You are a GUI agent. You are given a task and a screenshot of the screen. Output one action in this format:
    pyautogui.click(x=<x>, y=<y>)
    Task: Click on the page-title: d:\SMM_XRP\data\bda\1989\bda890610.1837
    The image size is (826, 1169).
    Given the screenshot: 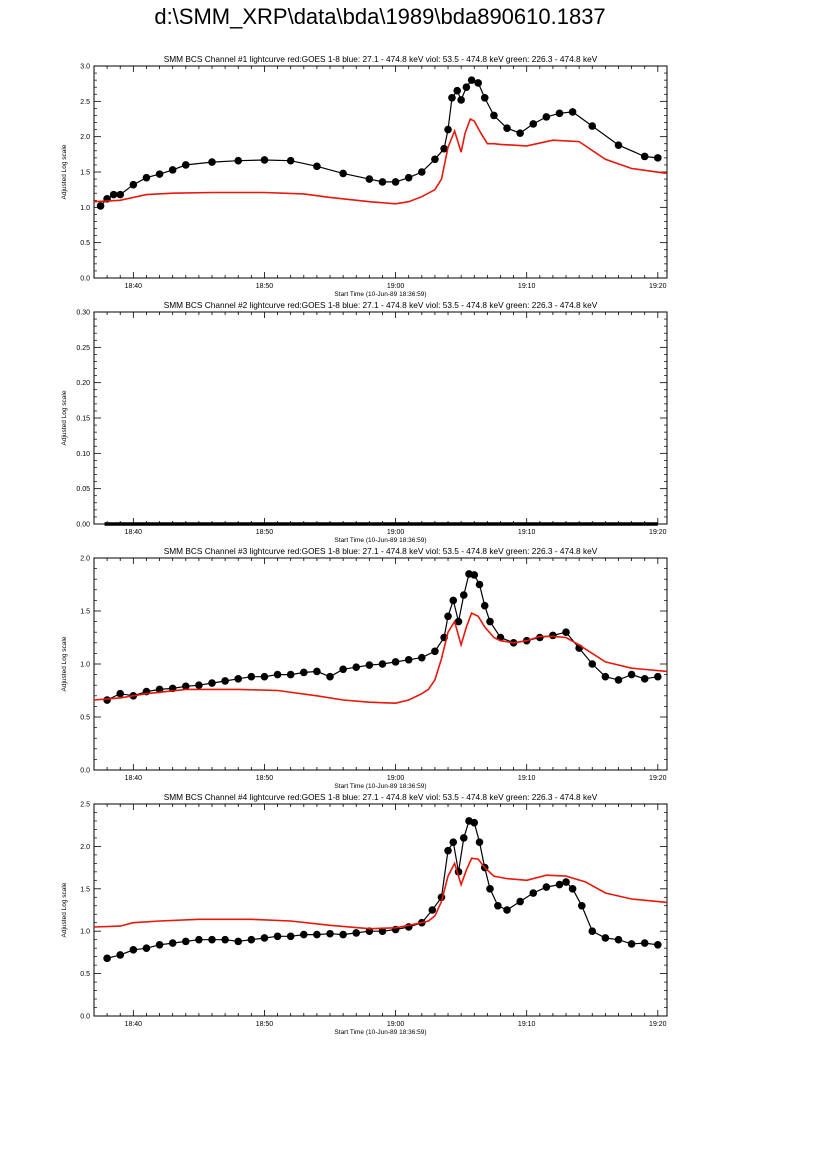 What is the action you would take?
    pyautogui.click(x=380, y=16)
    